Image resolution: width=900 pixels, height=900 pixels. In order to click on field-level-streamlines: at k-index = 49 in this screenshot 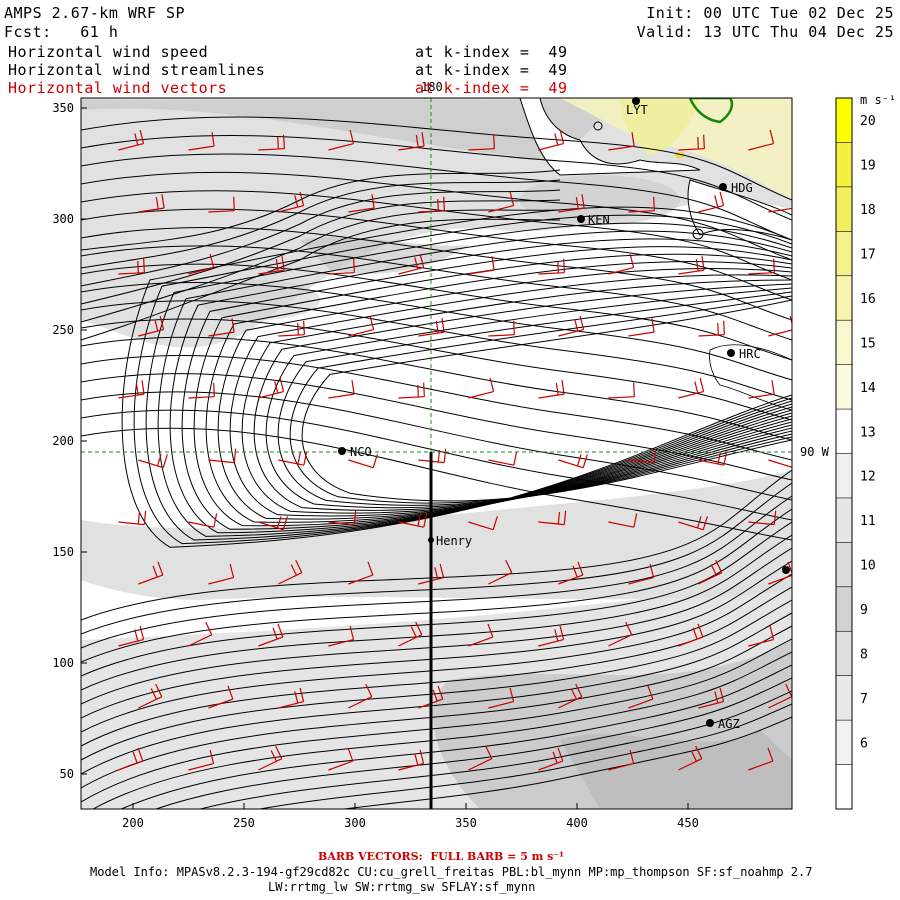, I will do `click(491, 70)`.